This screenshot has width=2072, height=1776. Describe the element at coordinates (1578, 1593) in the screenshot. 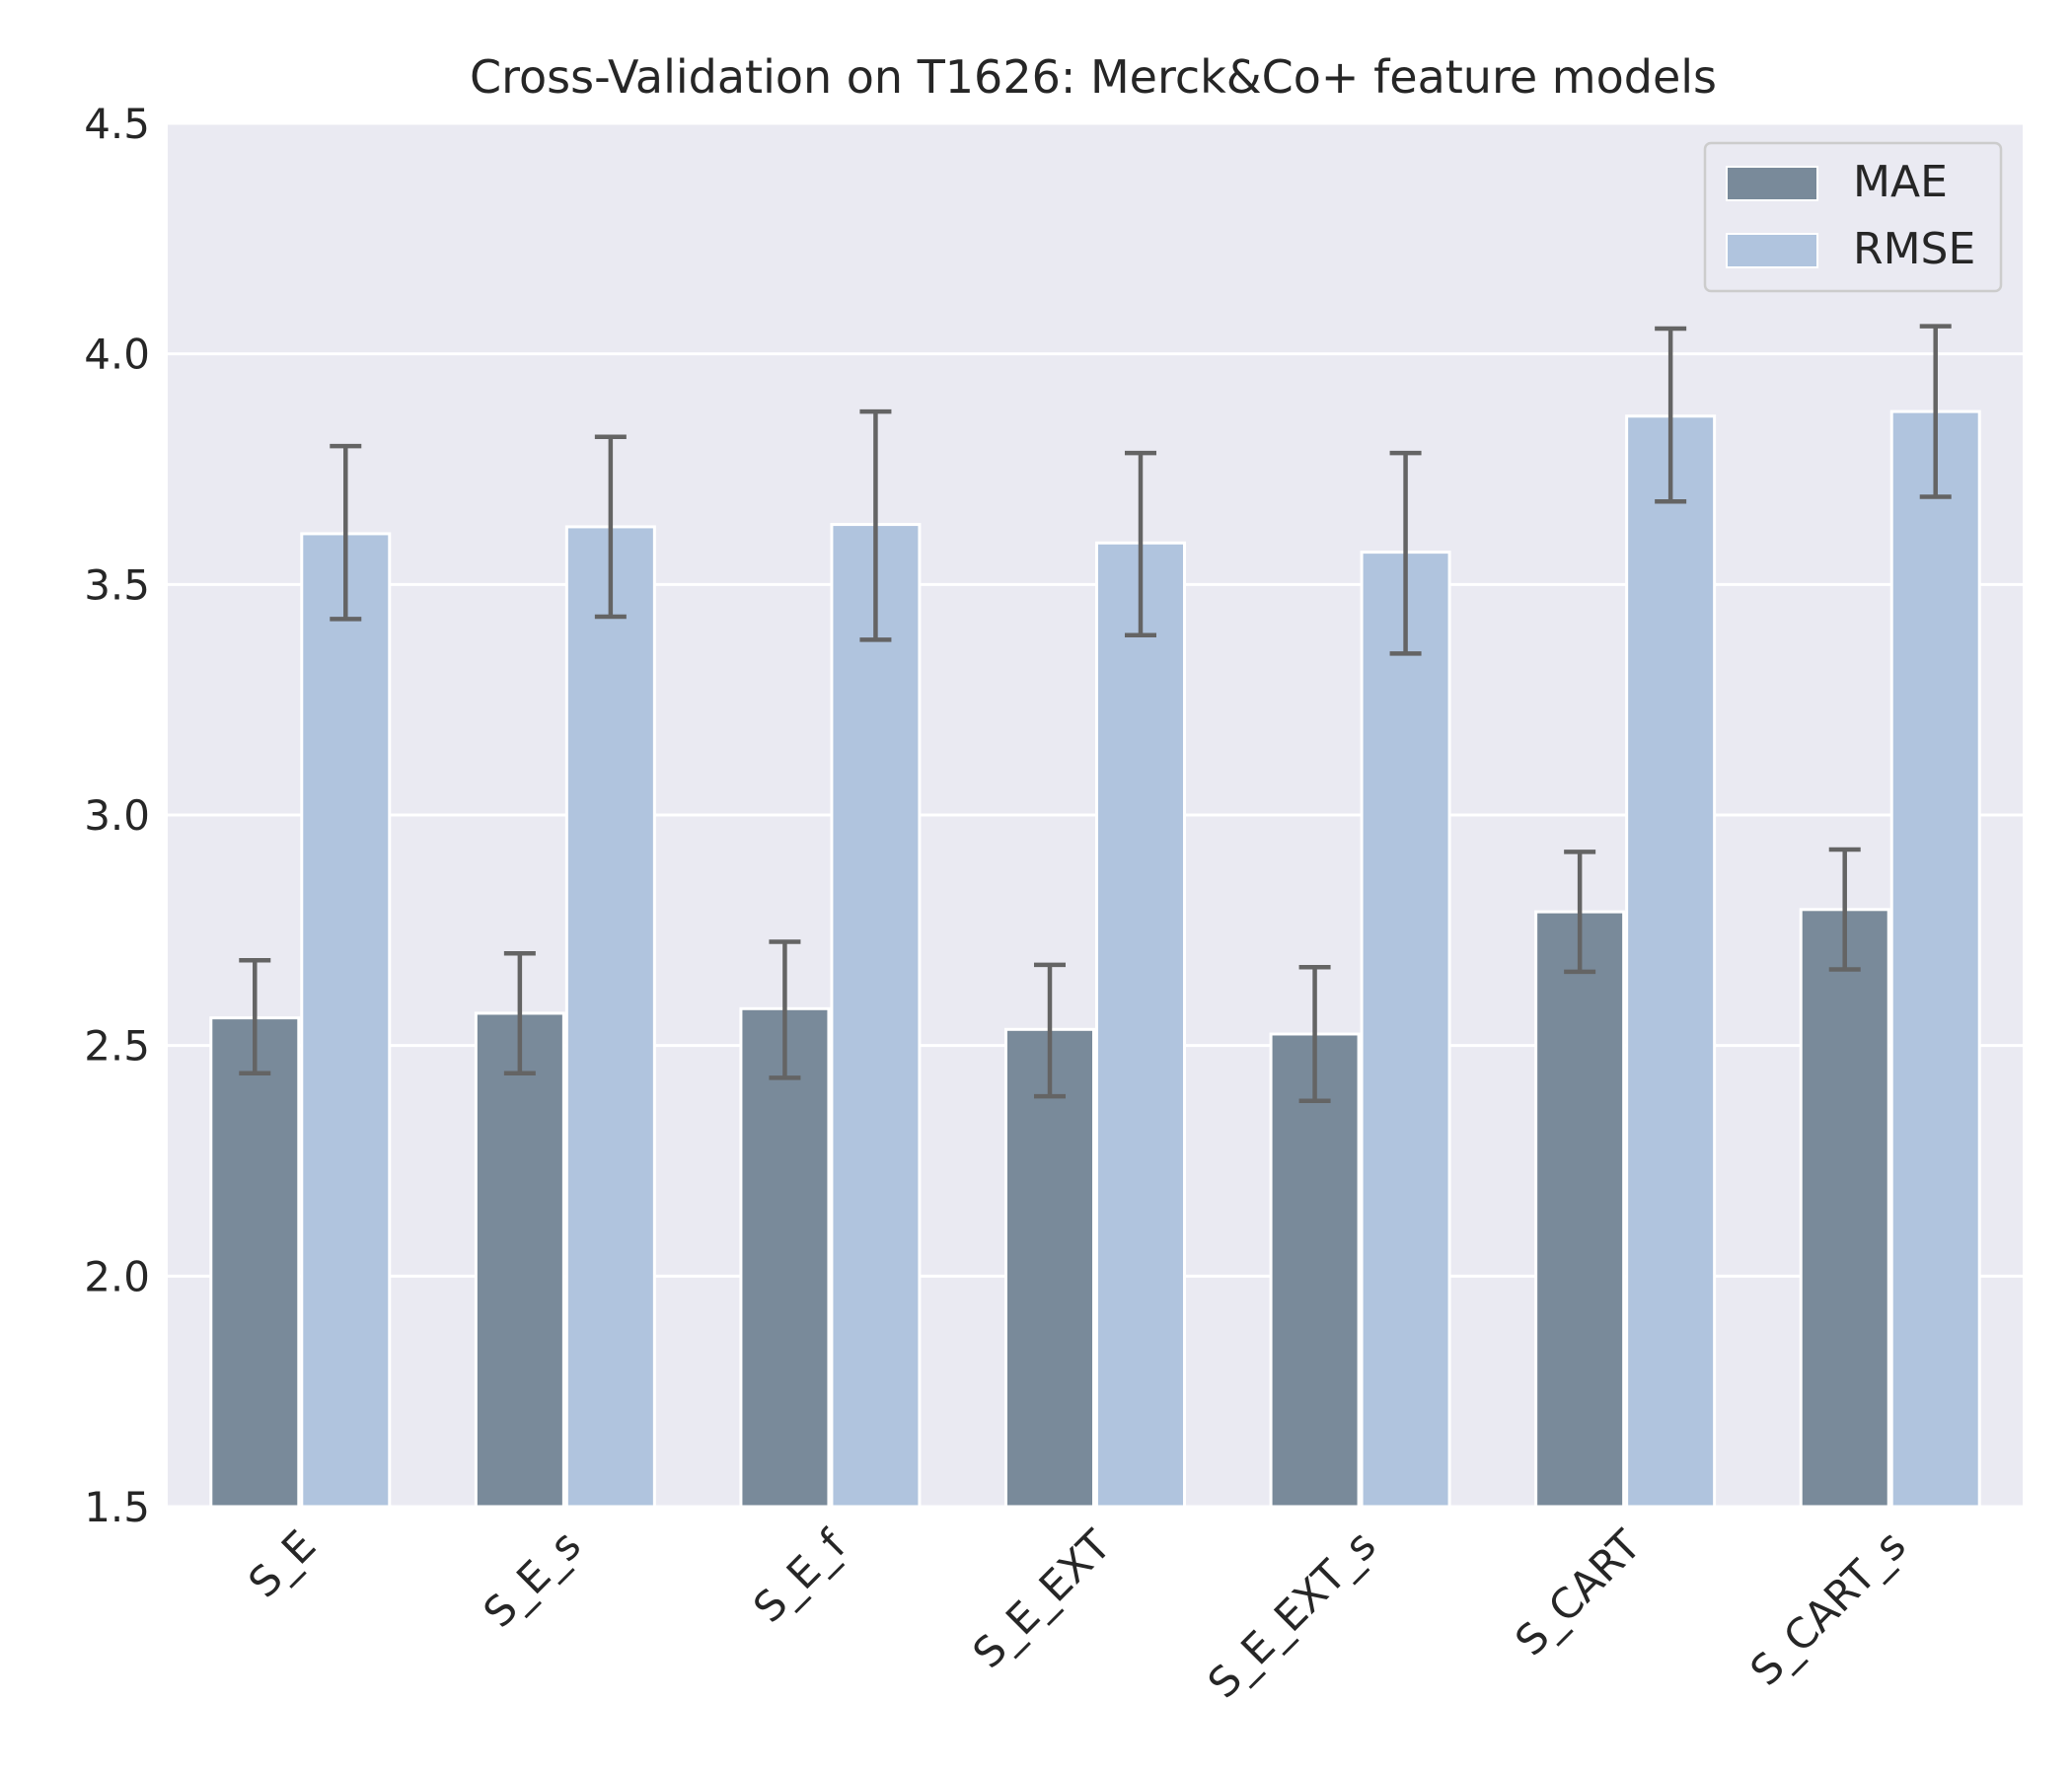

I see `x-tick-label: S_CART` at that location.